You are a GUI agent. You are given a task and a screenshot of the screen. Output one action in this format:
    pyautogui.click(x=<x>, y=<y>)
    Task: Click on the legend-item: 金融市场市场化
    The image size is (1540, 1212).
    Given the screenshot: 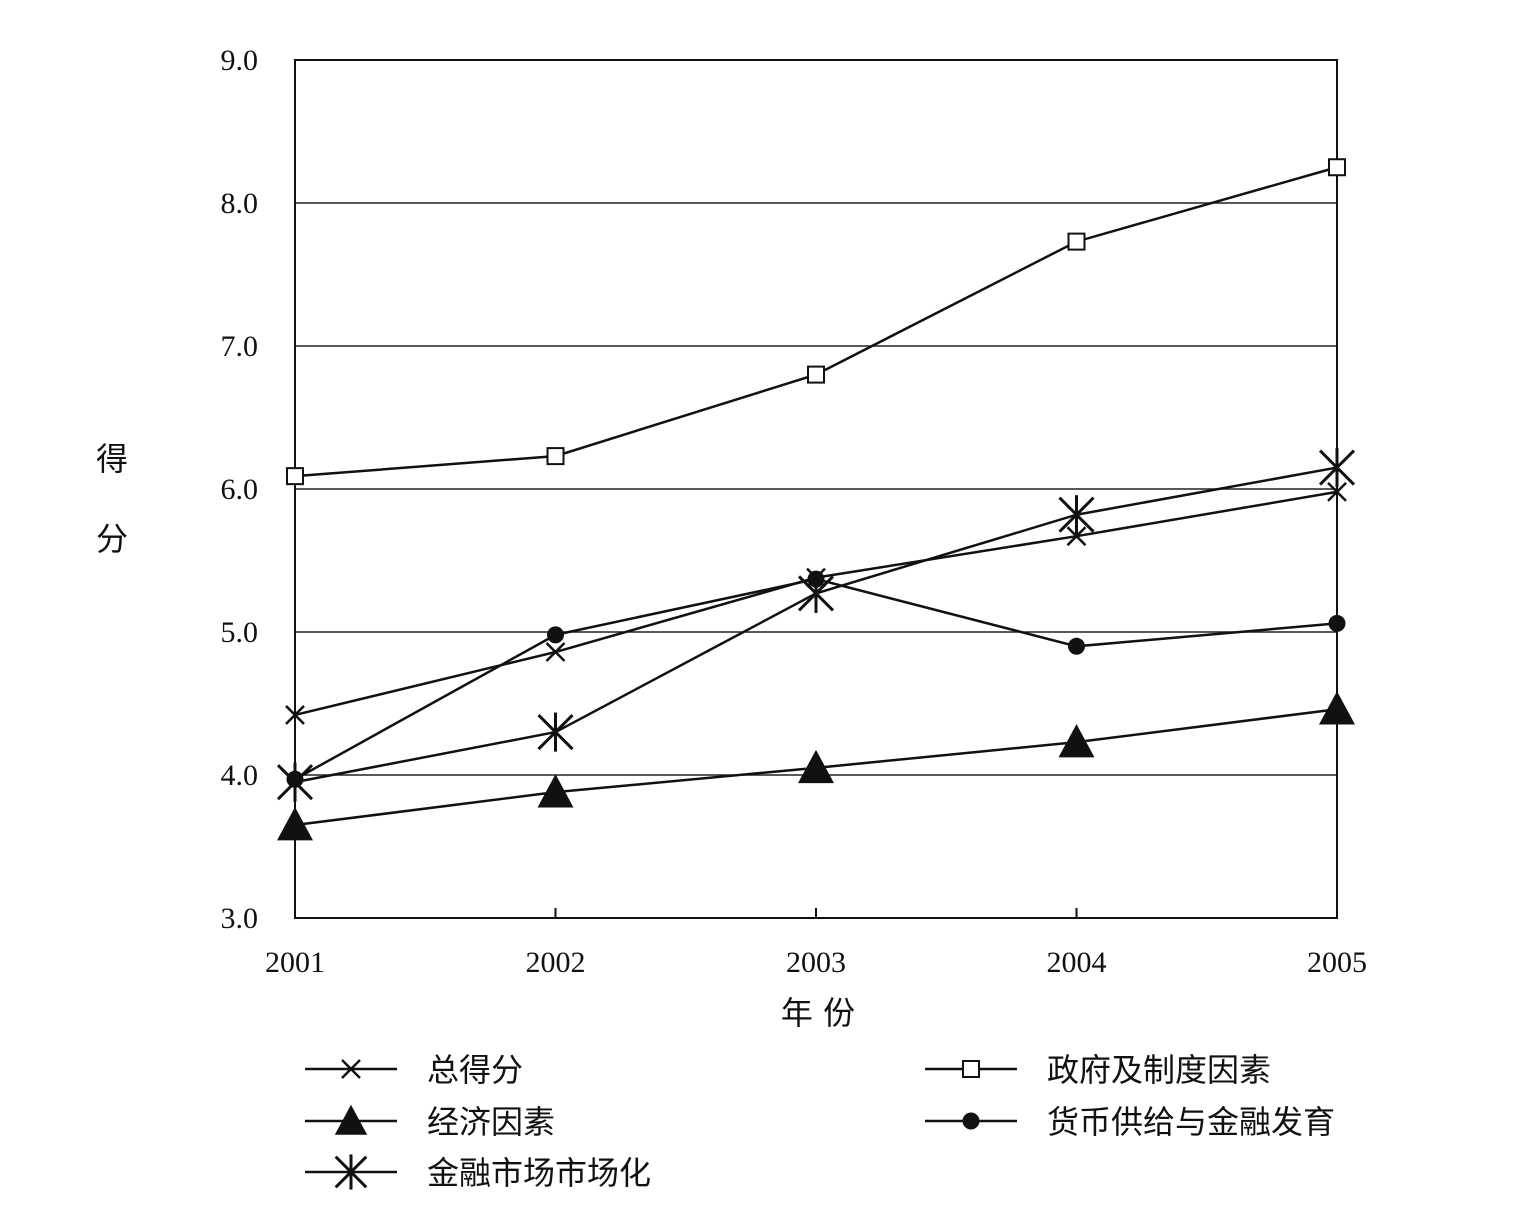 What is the action you would take?
    pyautogui.click(x=478, y=1173)
    